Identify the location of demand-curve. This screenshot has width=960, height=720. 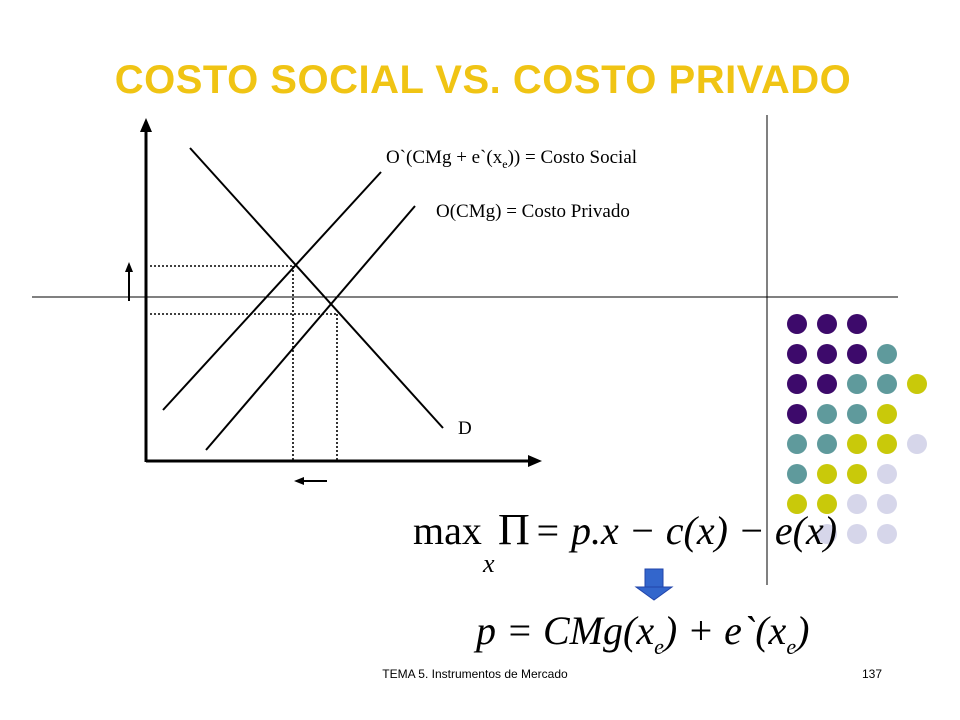
(316, 288).